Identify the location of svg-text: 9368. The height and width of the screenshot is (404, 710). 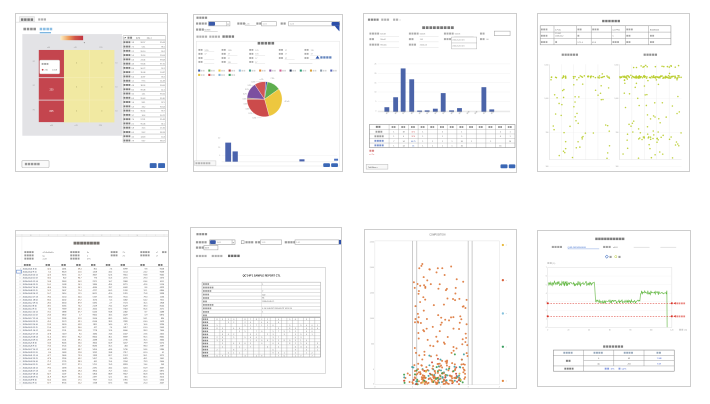
(125, 282).